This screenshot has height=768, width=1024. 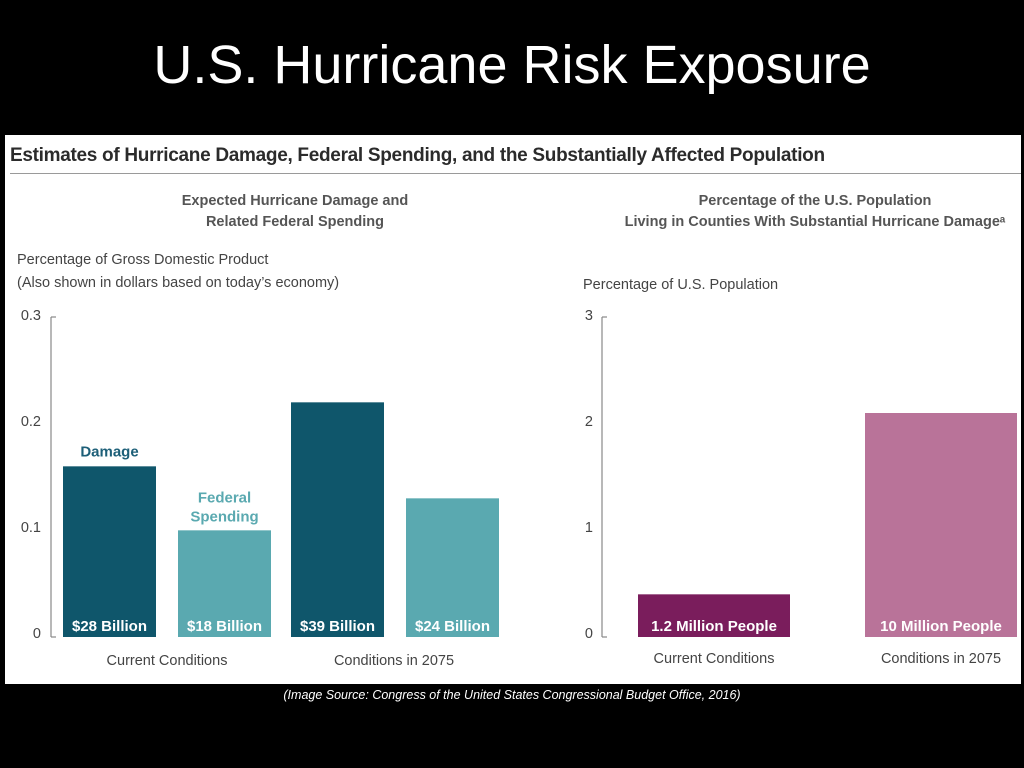 I want to click on title-divider, so click(x=515, y=173).